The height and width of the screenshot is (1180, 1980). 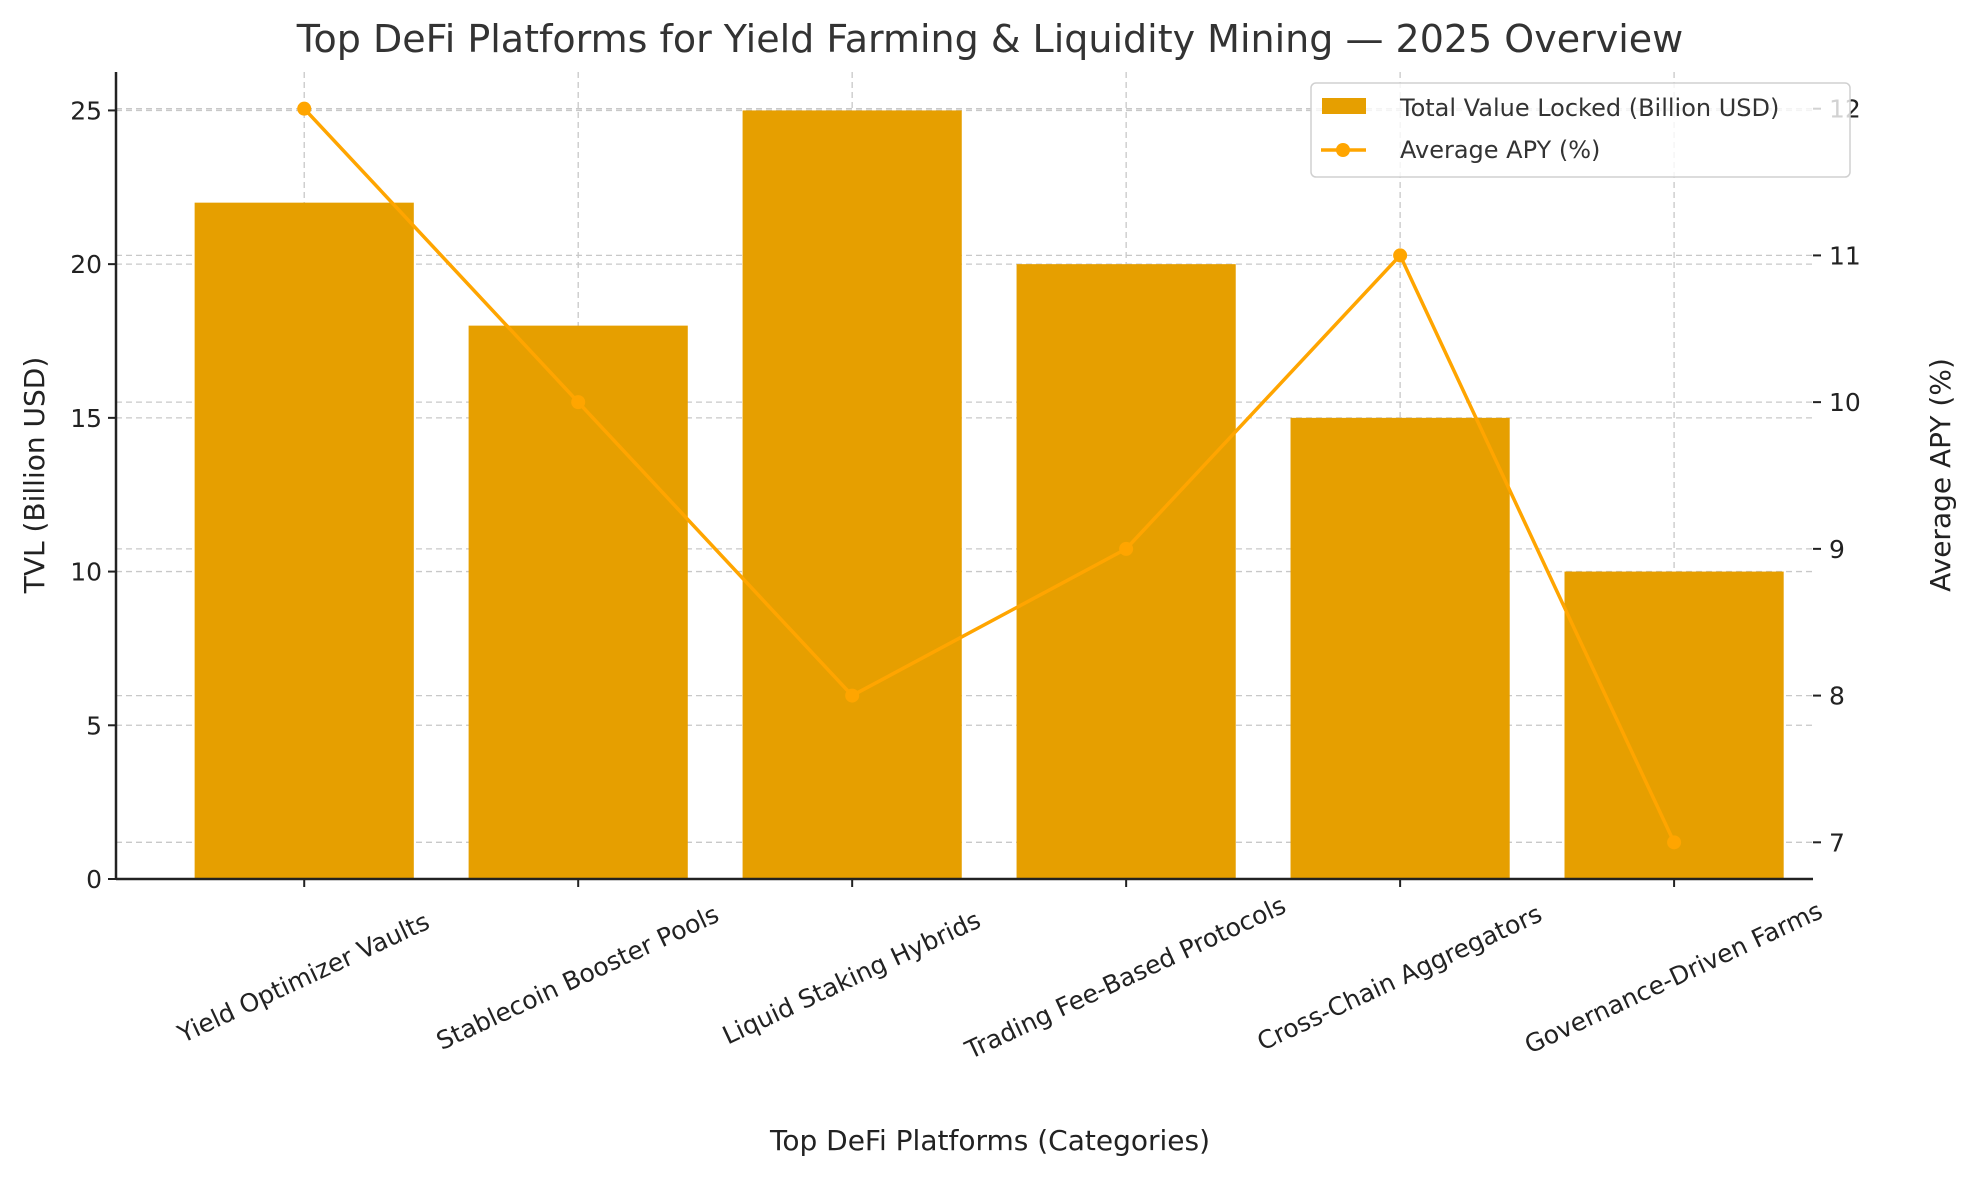 What do you see at coordinates (1845, 255) in the screenshot?
I see `y2-tick-label: 11` at bounding box center [1845, 255].